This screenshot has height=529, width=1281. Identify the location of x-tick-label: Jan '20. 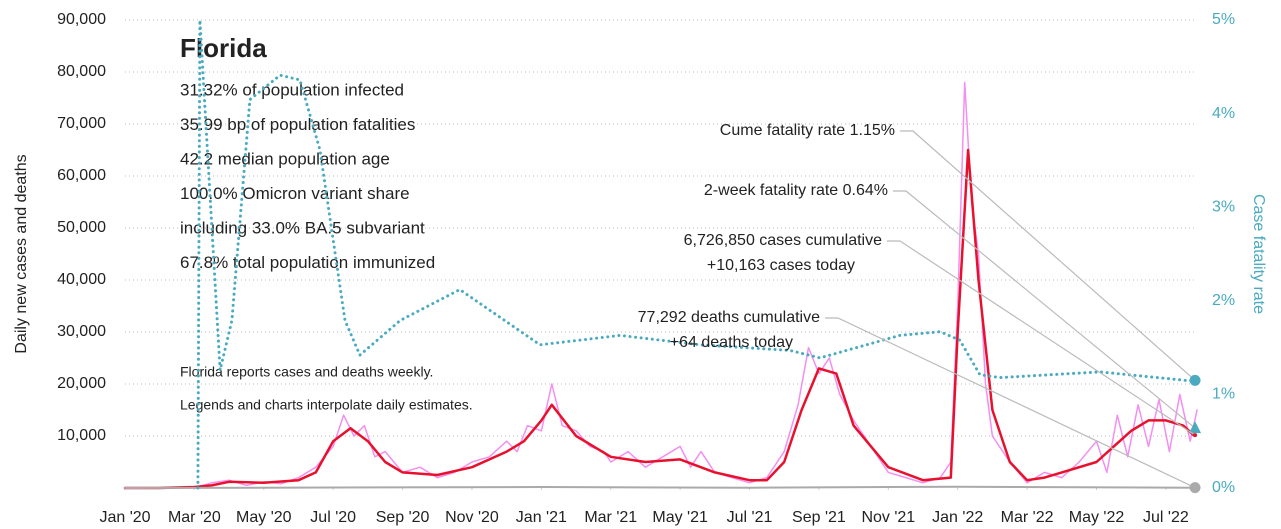
(124, 517).